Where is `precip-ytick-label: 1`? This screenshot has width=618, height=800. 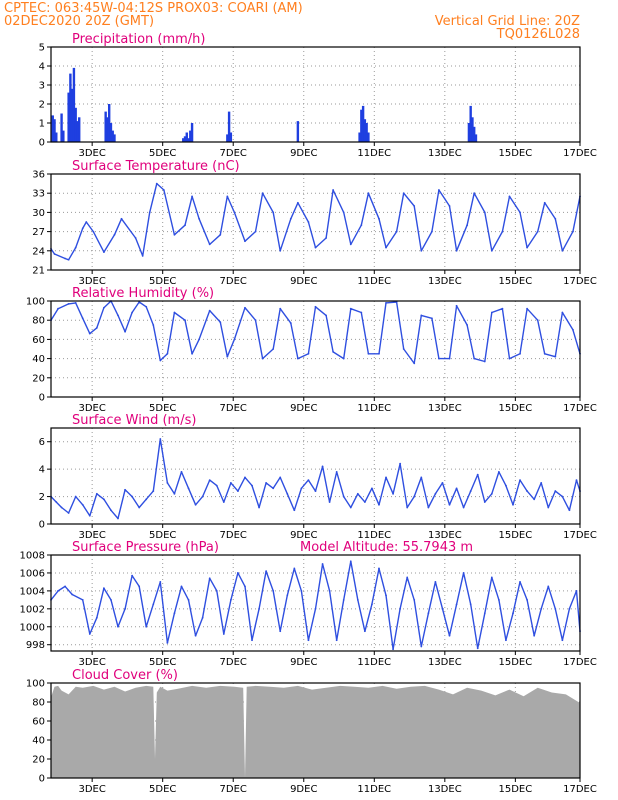
precip-ytick-label: 1 is located at coordinates (42, 124).